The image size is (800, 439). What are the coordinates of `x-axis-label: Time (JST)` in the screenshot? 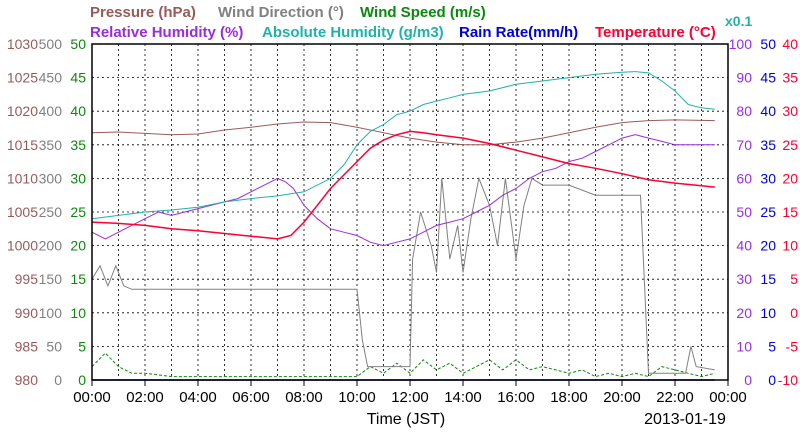 It's located at (406, 419).